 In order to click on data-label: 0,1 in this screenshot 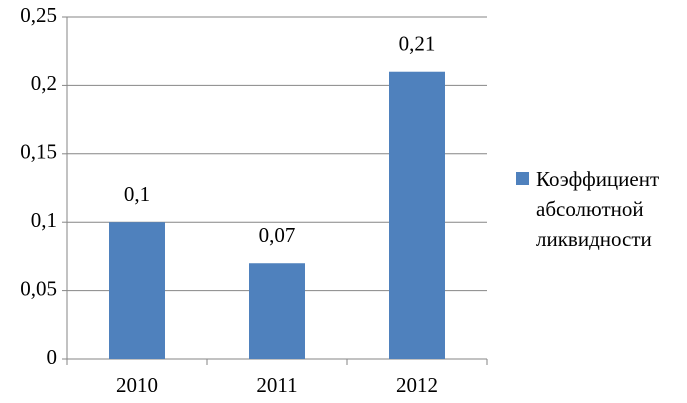, I will do `click(137, 194)`.